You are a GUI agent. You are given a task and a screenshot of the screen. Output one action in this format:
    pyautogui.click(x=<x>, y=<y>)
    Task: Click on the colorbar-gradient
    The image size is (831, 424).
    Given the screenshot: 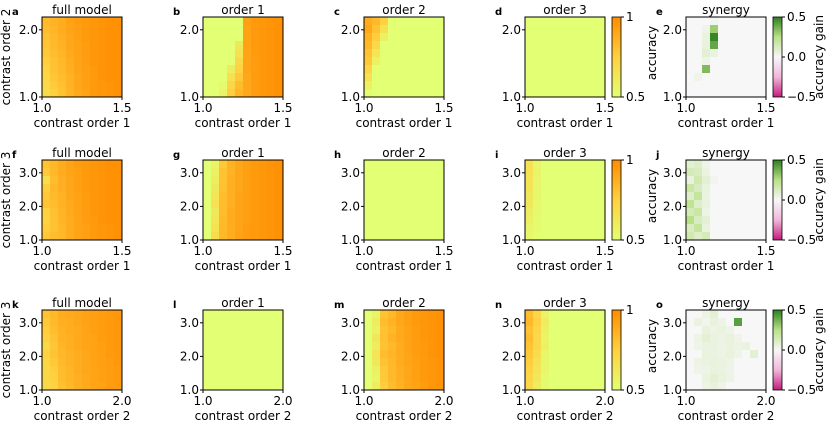 What is the action you would take?
    pyautogui.click(x=616, y=57)
    